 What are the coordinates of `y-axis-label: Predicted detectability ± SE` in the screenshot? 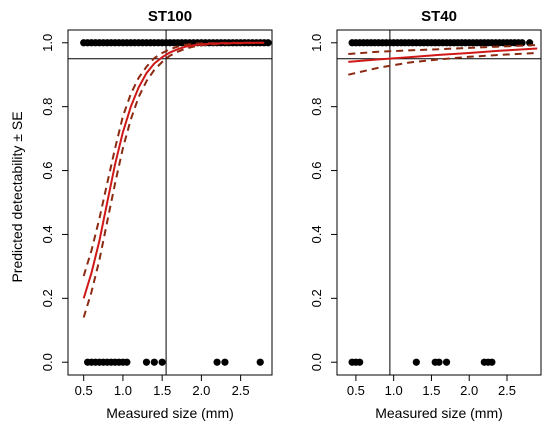 It's located at (17, 196).